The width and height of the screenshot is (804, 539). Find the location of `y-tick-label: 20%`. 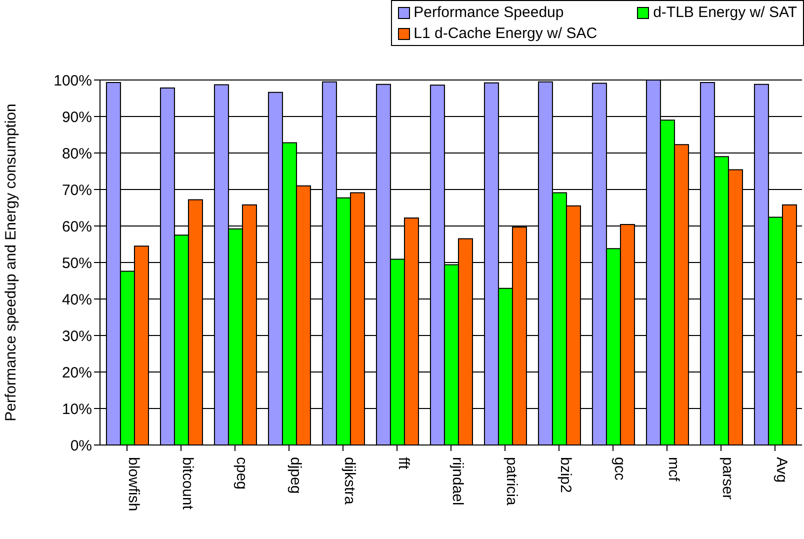

y-tick-label: 20% is located at coordinates (77, 373).